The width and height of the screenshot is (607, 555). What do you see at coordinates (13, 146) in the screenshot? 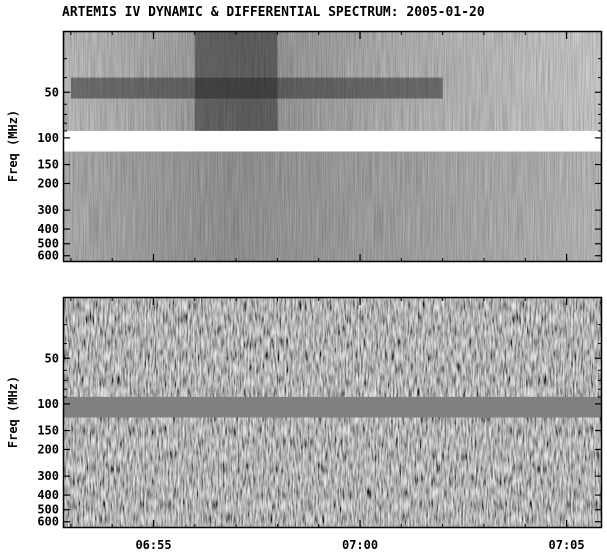
I see `dynamic-spectrum-y-label: Freq (MHz)` at bounding box center [13, 146].